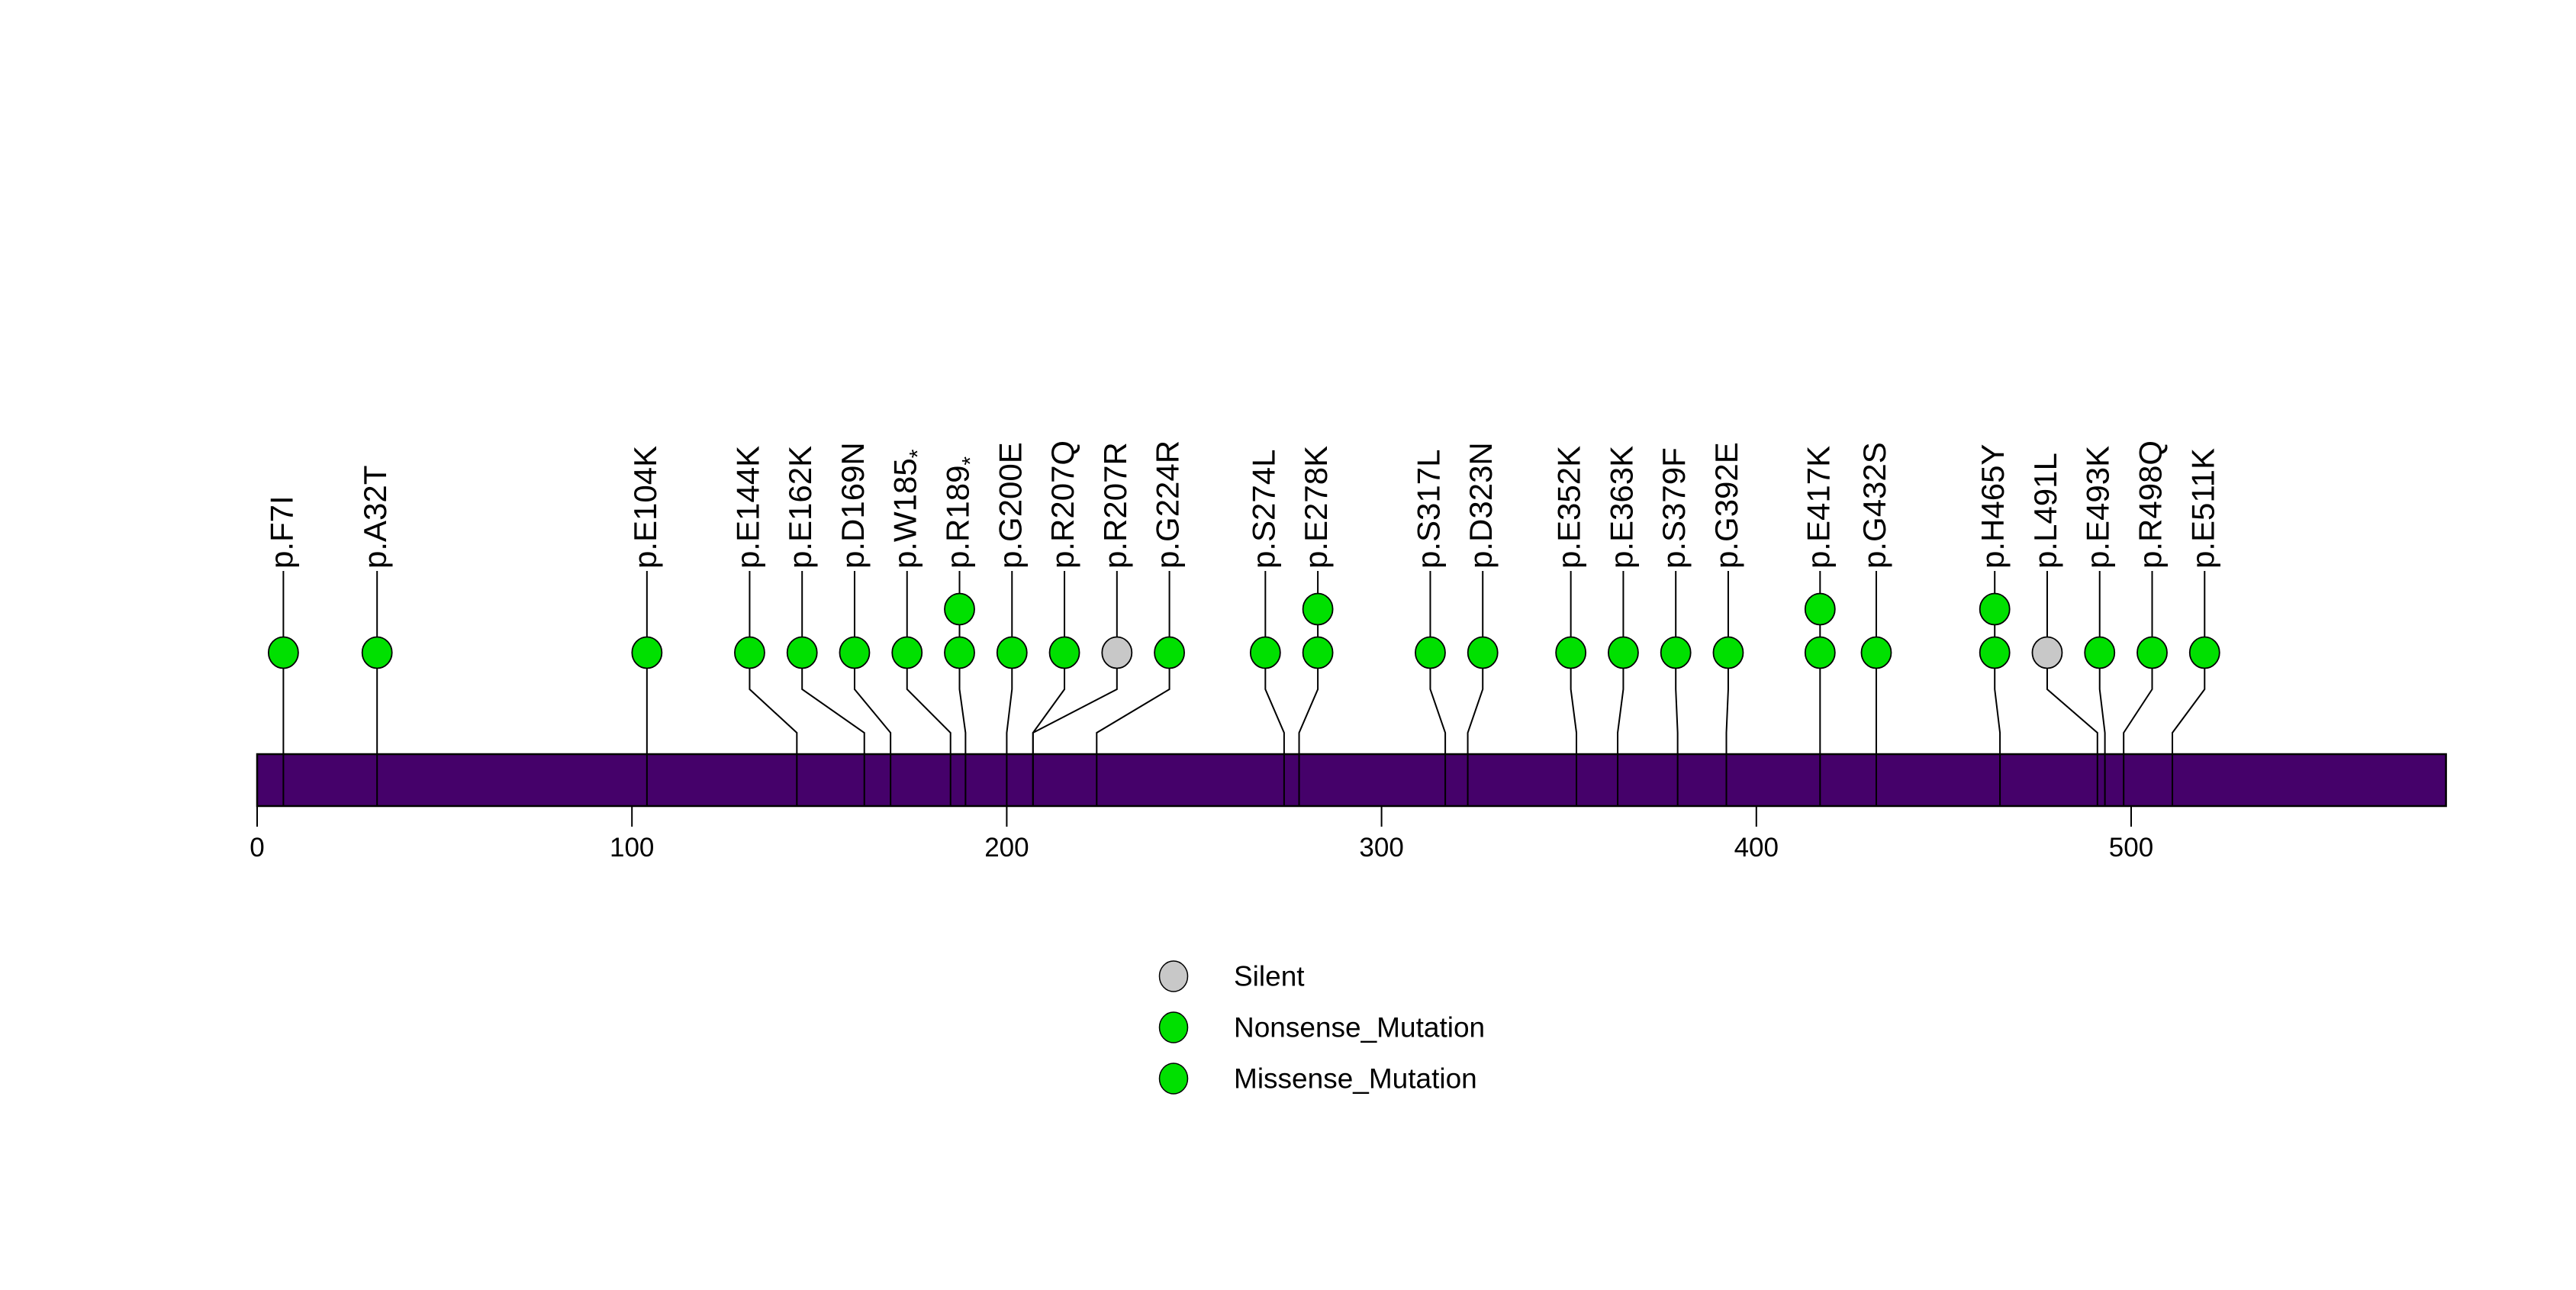  Describe the element at coordinates (2131, 848) in the screenshot. I see `x-axis-tick-label: 500` at that location.